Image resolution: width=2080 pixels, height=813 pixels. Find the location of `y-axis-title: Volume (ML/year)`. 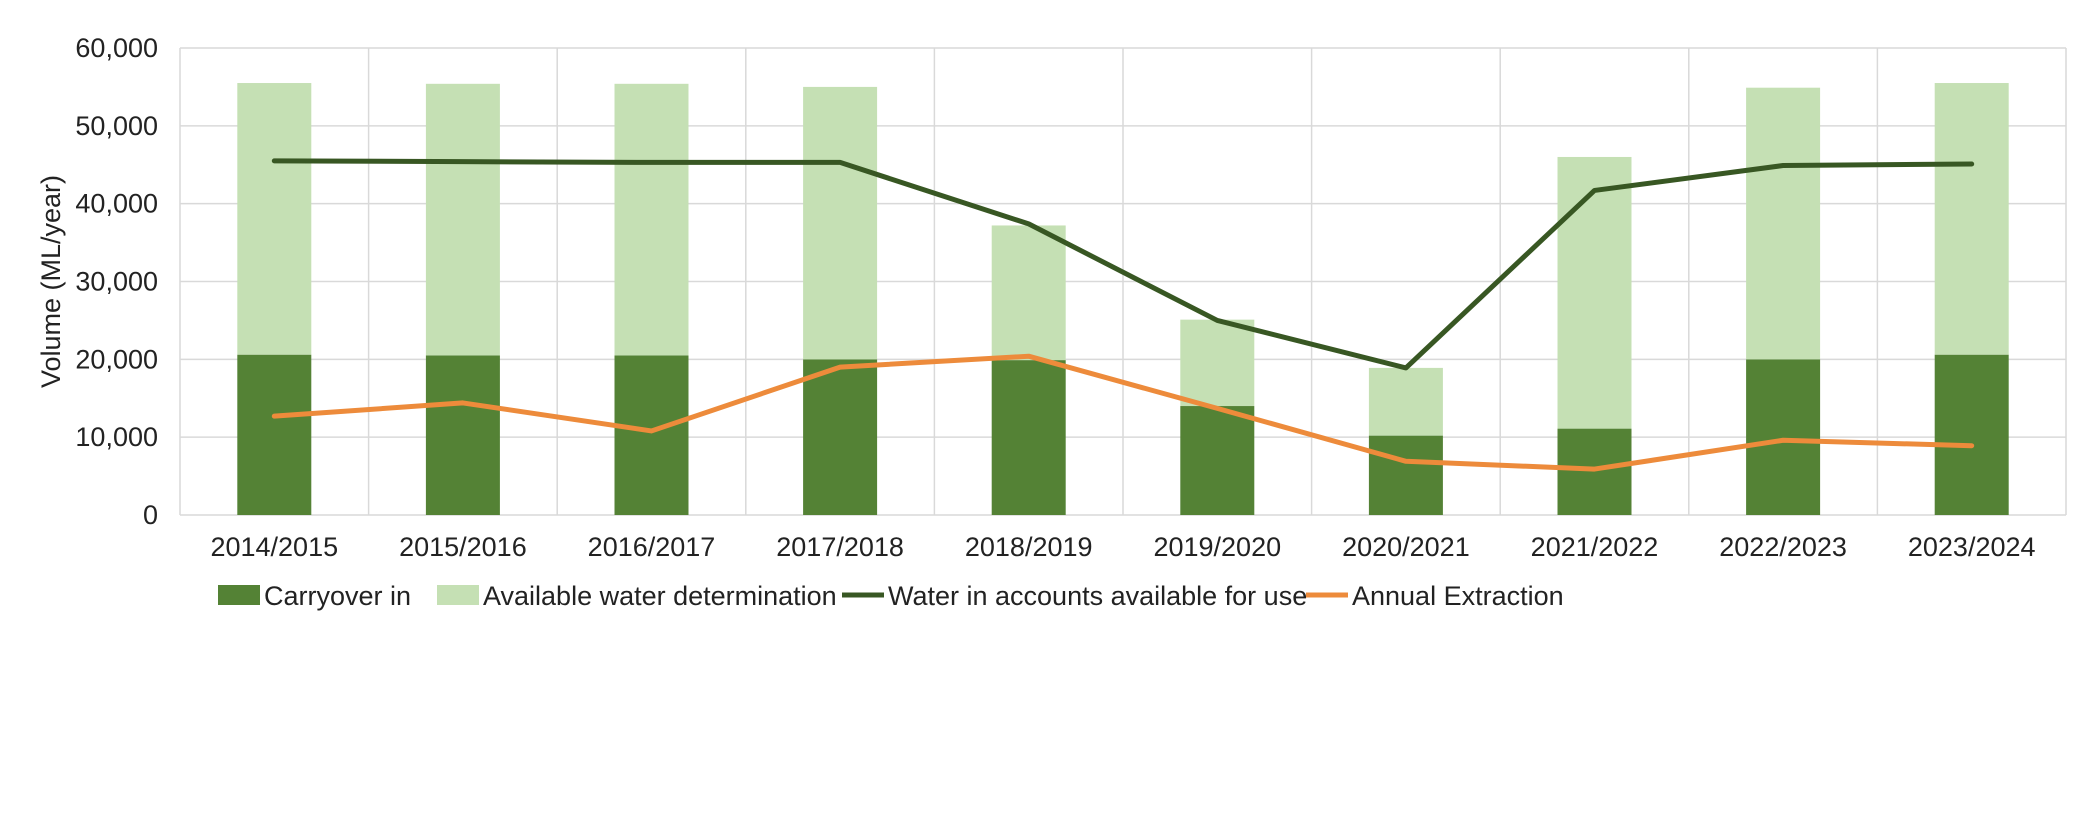

y-axis-title: Volume (ML/year) is located at coordinates (51, 281).